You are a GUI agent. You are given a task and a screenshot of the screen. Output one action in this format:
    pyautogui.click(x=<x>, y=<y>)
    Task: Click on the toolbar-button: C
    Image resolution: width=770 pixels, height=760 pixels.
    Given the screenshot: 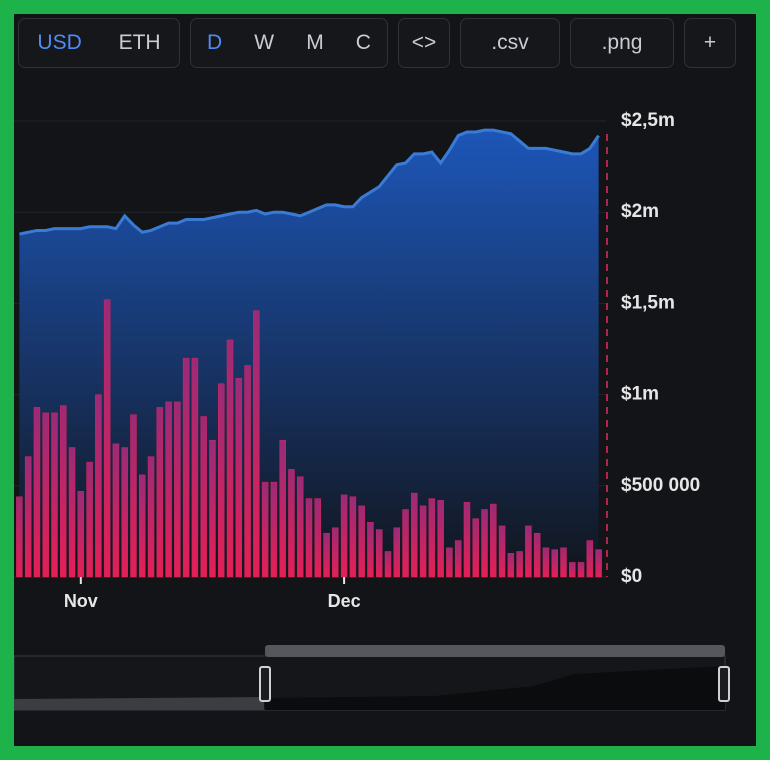 What is the action you would take?
    pyautogui.click(x=363, y=42)
    